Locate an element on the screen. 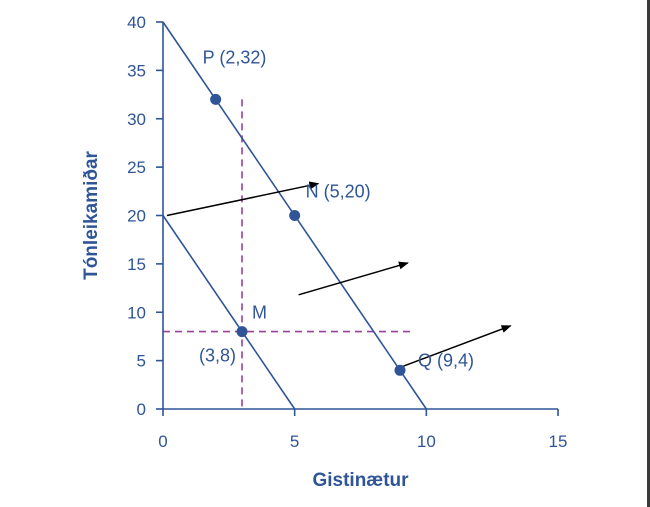 The image size is (650, 507). x-tick-label: 5 is located at coordinates (294, 441).